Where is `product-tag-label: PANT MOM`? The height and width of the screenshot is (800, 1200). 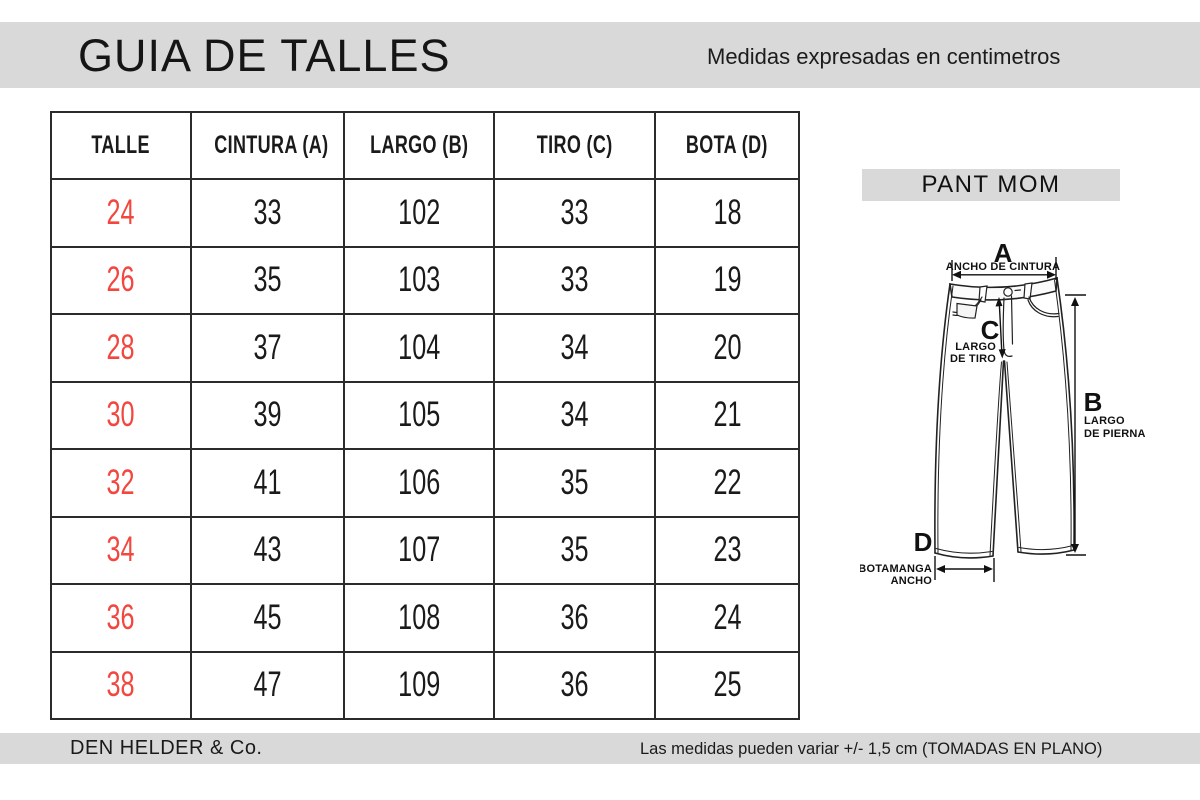
product-tag-label: PANT MOM is located at coordinates (991, 184).